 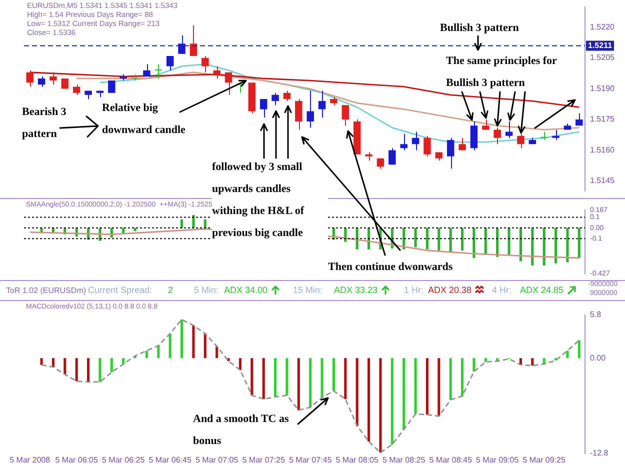 I want to click on text: ToR 1.02 (EURUSDm), so click(x=46, y=290).